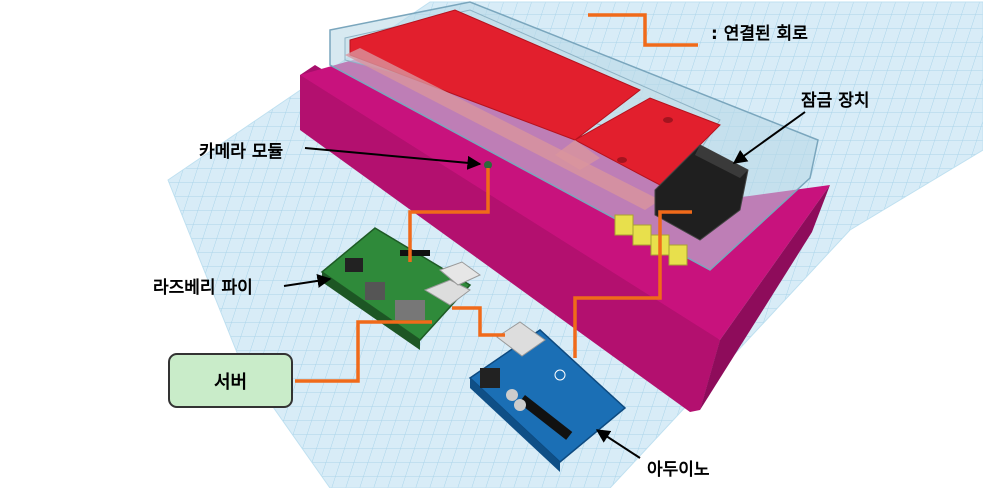 The height and width of the screenshot is (488, 983). What do you see at coordinates (203, 288) in the screenshot?
I see `label-raspberry-pi: 라즈베리 파이` at bounding box center [203, 288].